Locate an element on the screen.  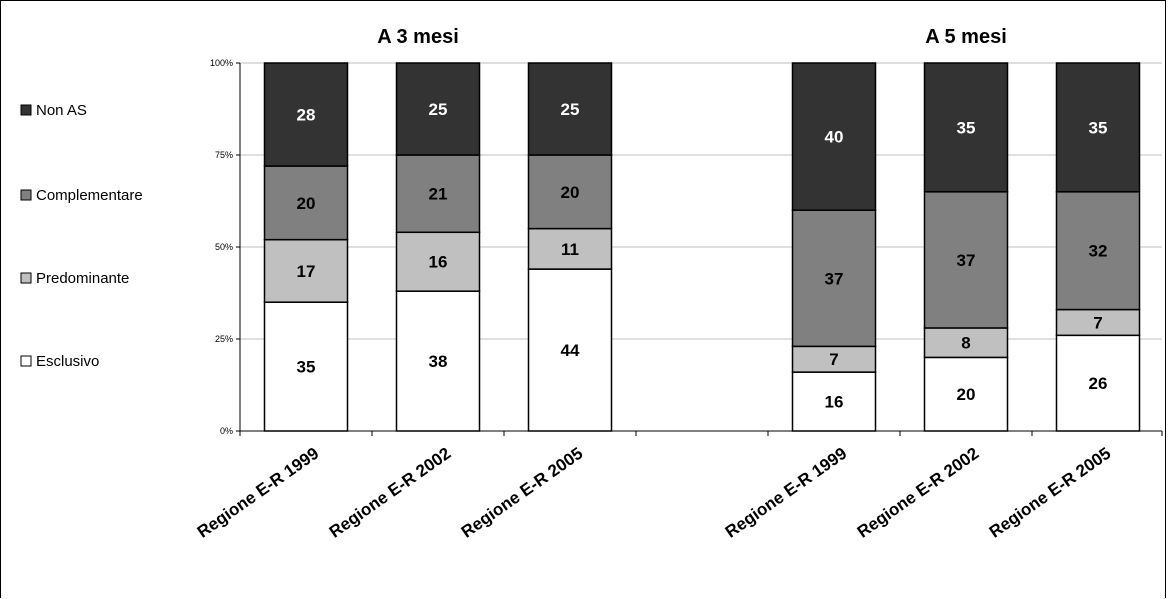
y-tick-label: 0% is located at coordinates (226, 431).